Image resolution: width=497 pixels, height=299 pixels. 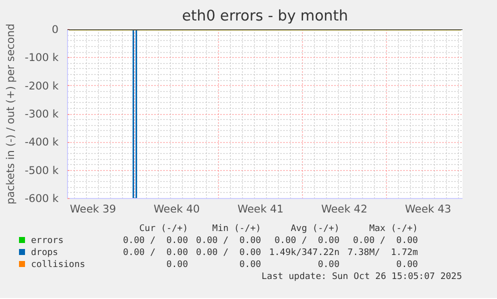 What do you see at coordinates (55, 29) in the screenshot?
I see `y-tick-label: 0` at bounding box center [55, 29].